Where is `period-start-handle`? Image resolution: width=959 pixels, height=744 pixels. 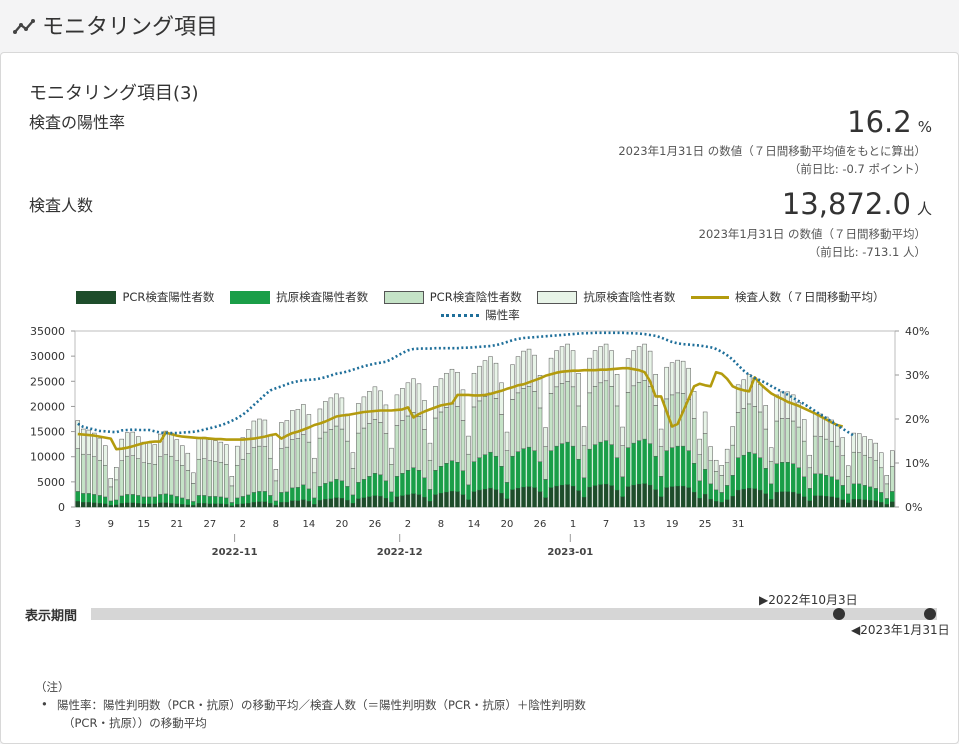
period-start-handle is located at coordinates (839, 614).